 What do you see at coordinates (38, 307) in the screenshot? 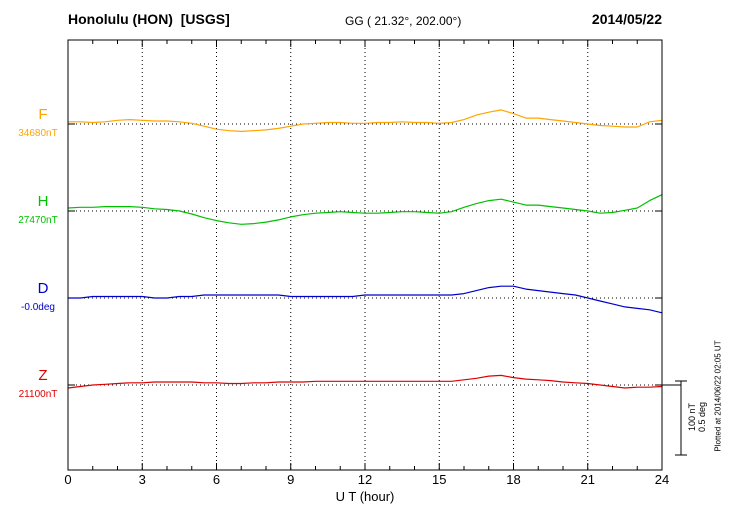
I see `channel-baseline-d: -0.0deg` at bounding box center [38, 307].